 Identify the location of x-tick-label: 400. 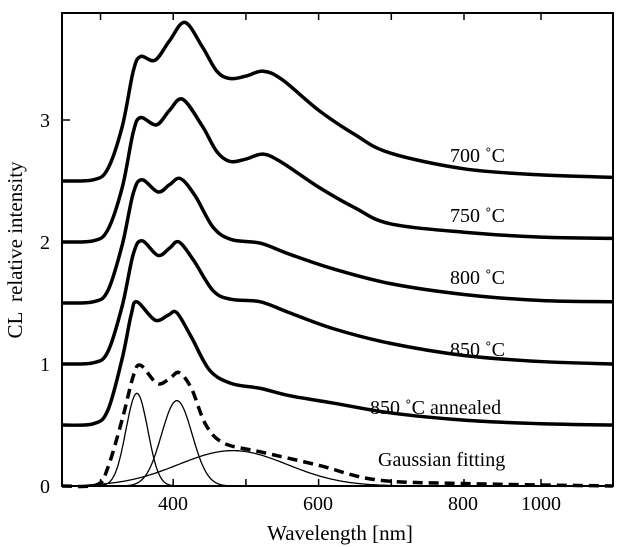
(173, 504).